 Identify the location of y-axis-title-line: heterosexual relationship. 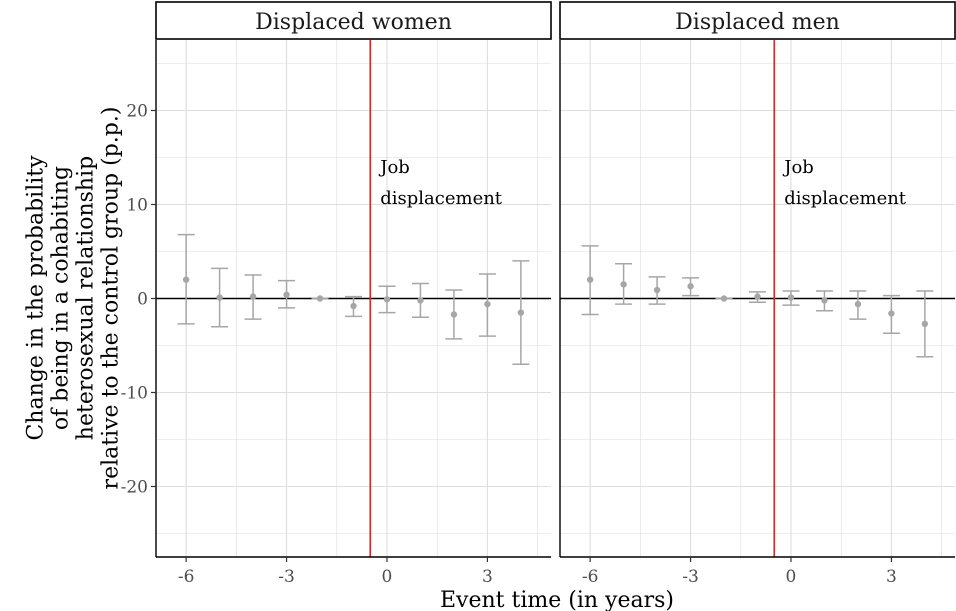
(86, 298).